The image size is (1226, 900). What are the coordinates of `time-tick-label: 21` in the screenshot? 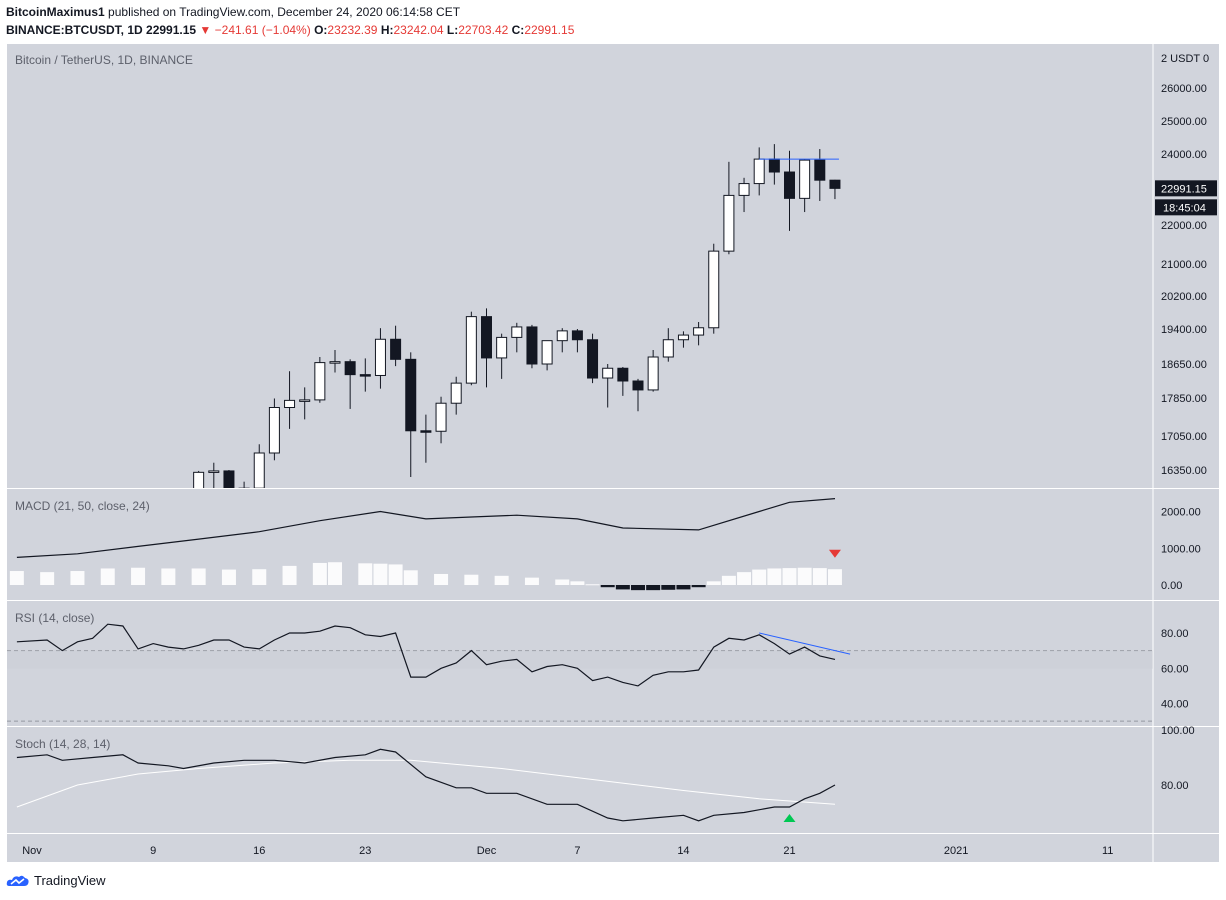 It's located at (789, 851).